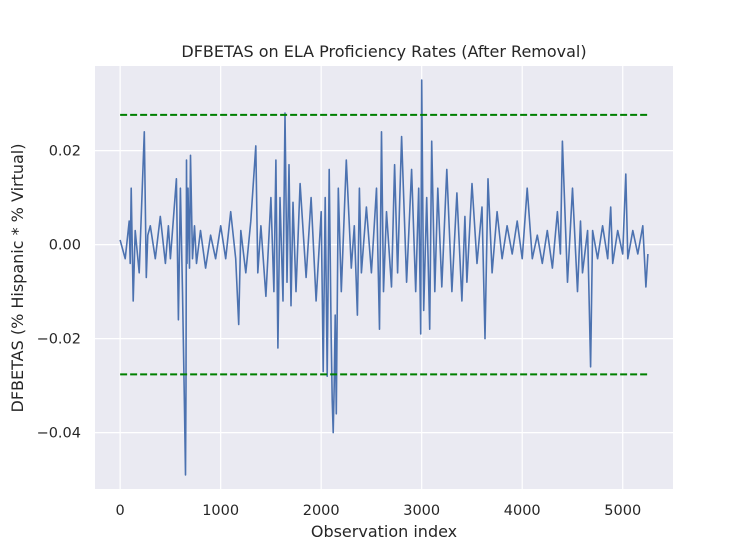 Image resolution: width=750 pixels, height=550 pixels. Describe the element at coordinates (59, 340) in the screenshot. I see `y-tick-label: −0.02` at that location.